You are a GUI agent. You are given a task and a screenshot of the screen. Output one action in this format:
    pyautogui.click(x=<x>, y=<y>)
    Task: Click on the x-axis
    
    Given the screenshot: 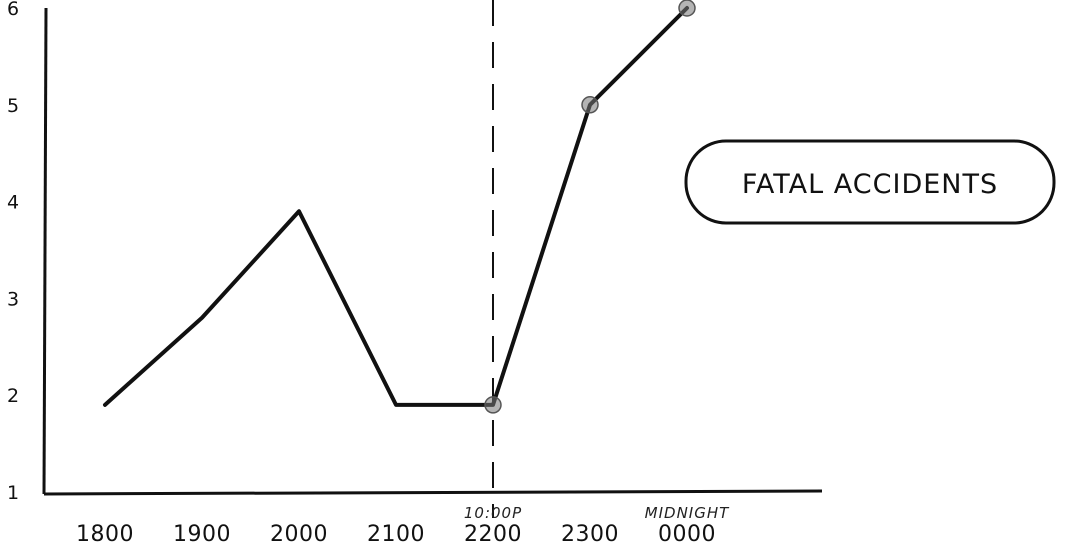 What is the action you would take?
    pyautogui.click(x=433, y=492)
    